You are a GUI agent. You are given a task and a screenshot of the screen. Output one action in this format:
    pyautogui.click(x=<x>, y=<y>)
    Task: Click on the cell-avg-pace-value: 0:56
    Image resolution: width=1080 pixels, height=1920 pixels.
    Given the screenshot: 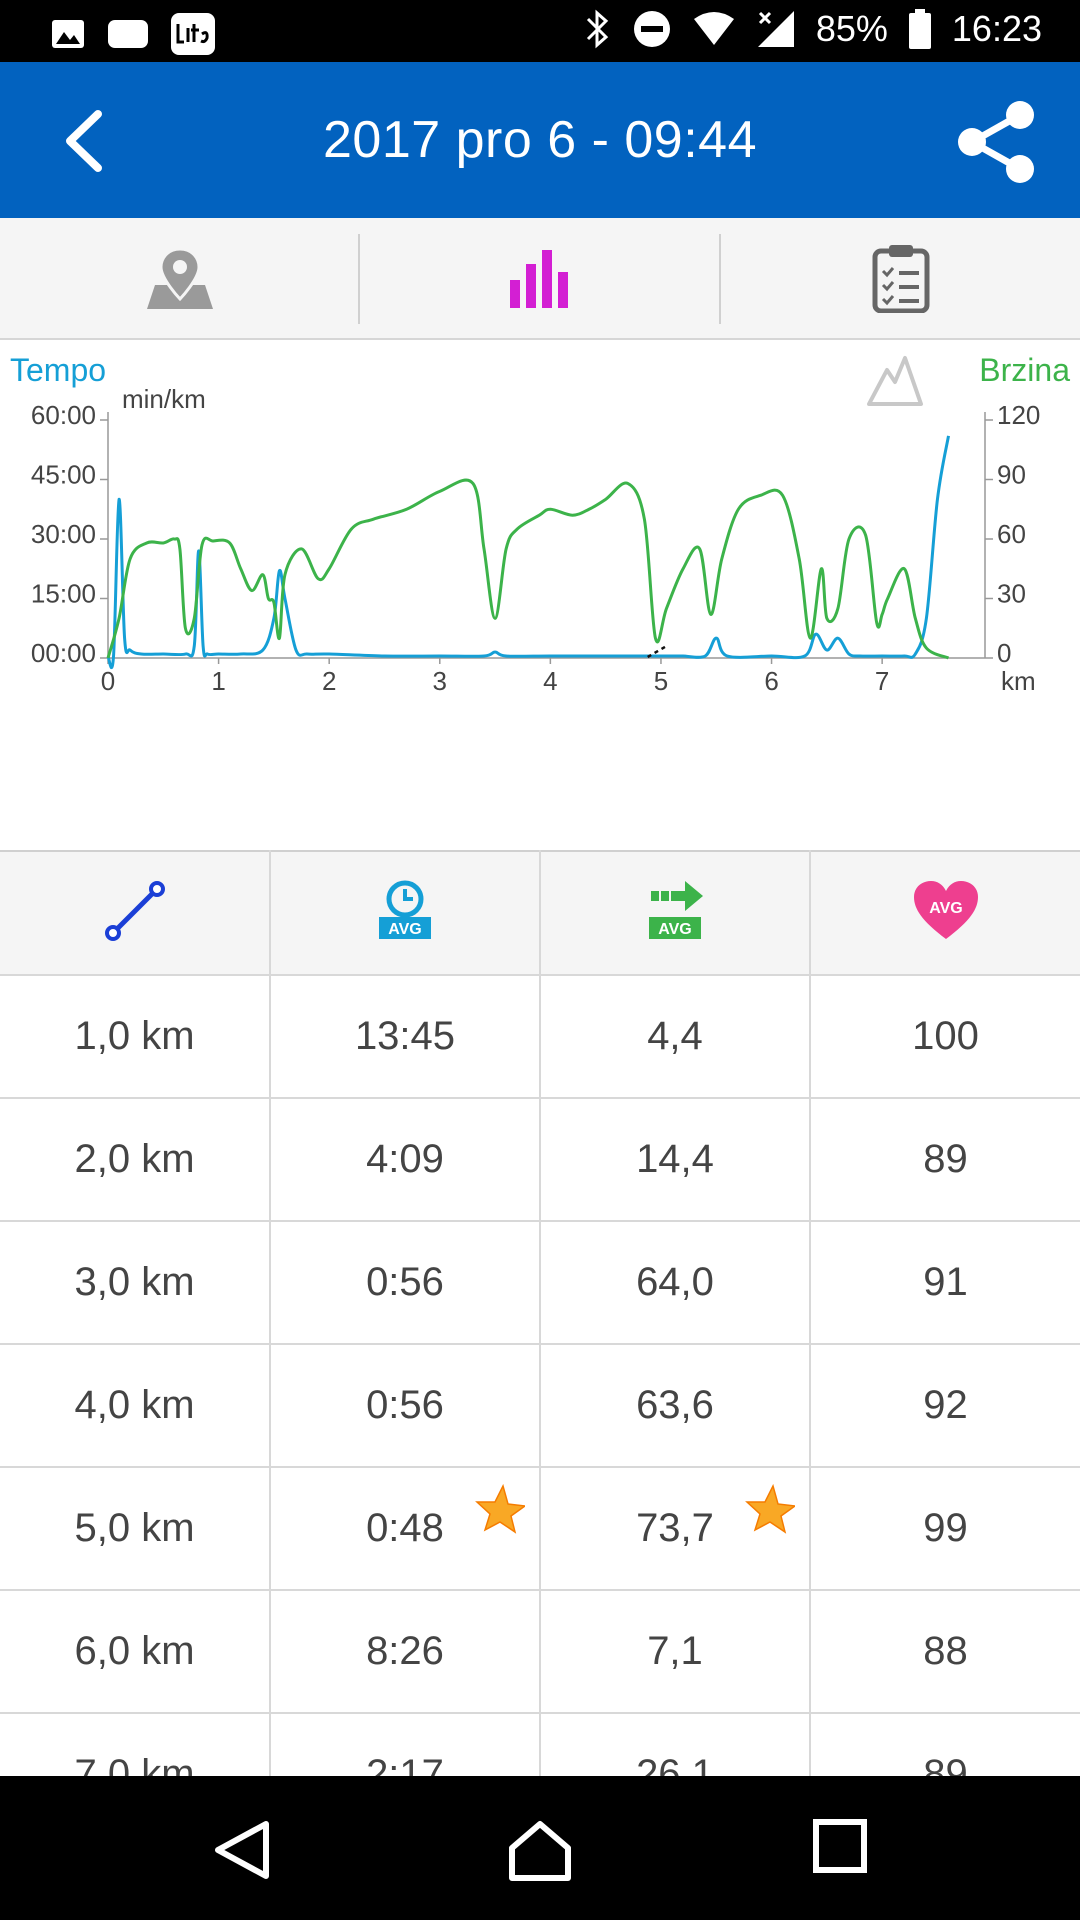 What is the action you would take?
    pyautogui.click(x=405, y=1282)
    